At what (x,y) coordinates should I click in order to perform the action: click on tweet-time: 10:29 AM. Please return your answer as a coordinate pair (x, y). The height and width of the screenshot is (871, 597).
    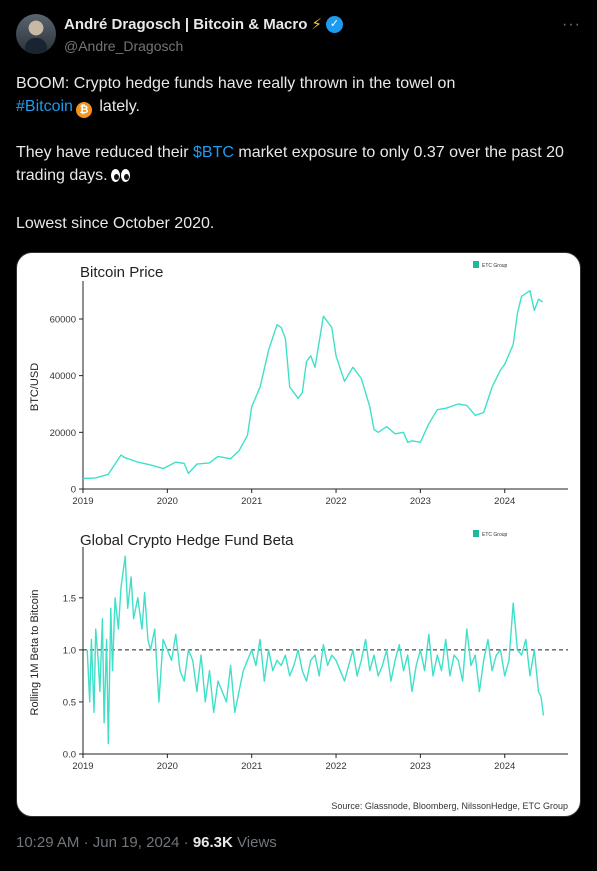
    Looking at the image, I should click on (48, 842).